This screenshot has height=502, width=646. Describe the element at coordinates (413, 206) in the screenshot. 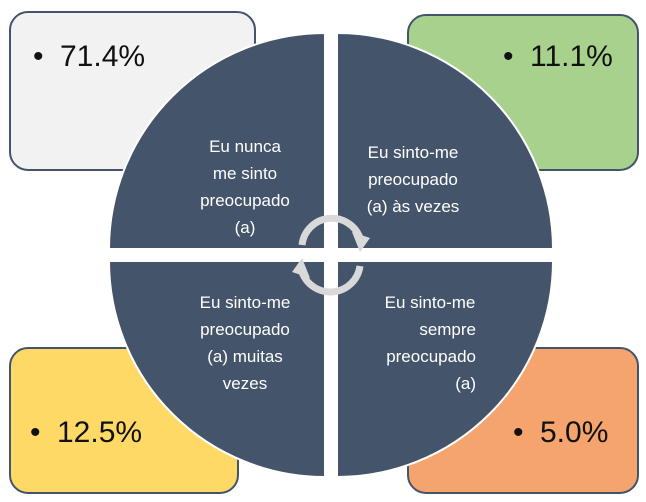

I see `quadrant-label: (a) às vezes` at that location.